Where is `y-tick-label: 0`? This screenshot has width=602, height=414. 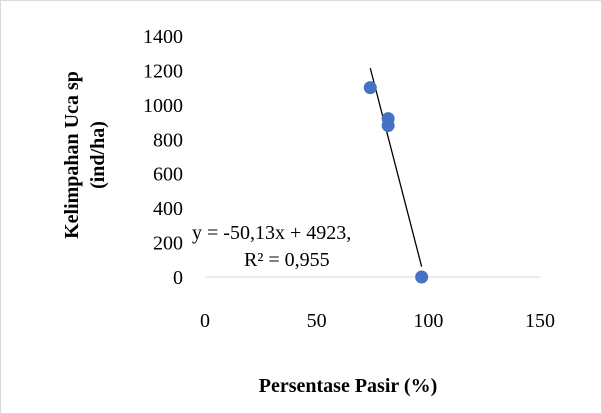 y-tick-label: 0 is located at coordinates (178, 278).